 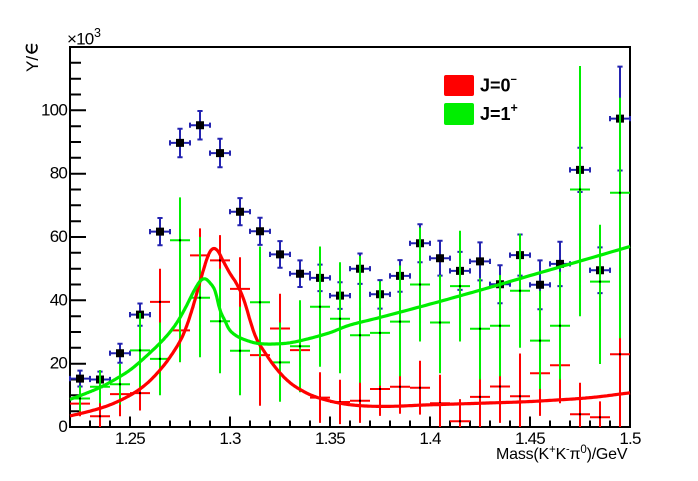 What do you see at coordinates (59, 299) in the screenshot?
I see `svg-text: 40` at bounding box center [59, 299].